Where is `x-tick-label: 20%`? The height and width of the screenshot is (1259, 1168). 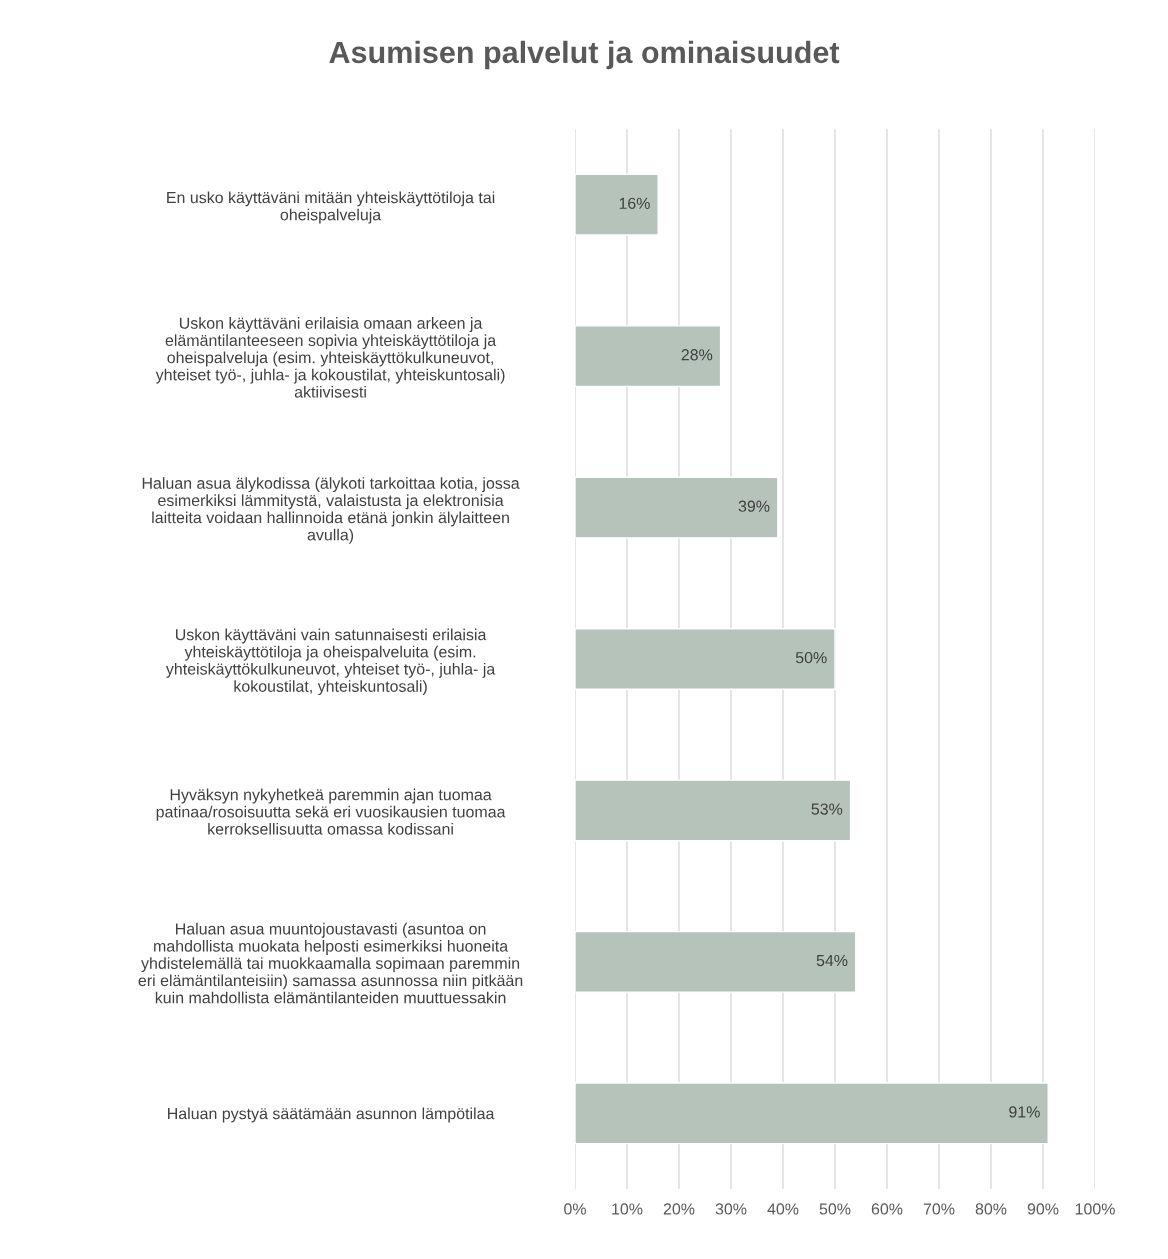 x-tick-label: 20% is located at coordinates (679, 1209).